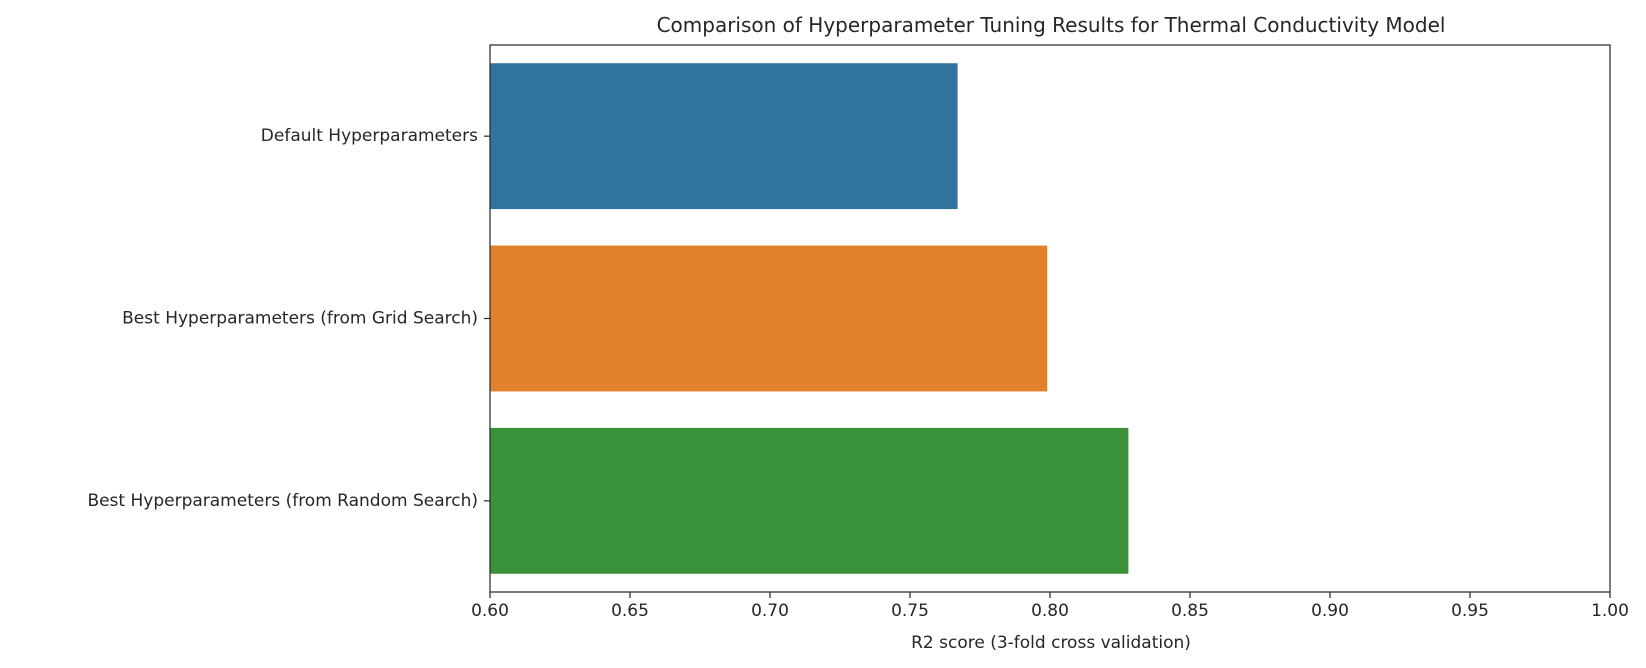 The width and height of the screenshot is (1646, 668). Describe the element at coordinates (910, 611) in the screenshot. I see `x-tick-label: 0.75` at that location.